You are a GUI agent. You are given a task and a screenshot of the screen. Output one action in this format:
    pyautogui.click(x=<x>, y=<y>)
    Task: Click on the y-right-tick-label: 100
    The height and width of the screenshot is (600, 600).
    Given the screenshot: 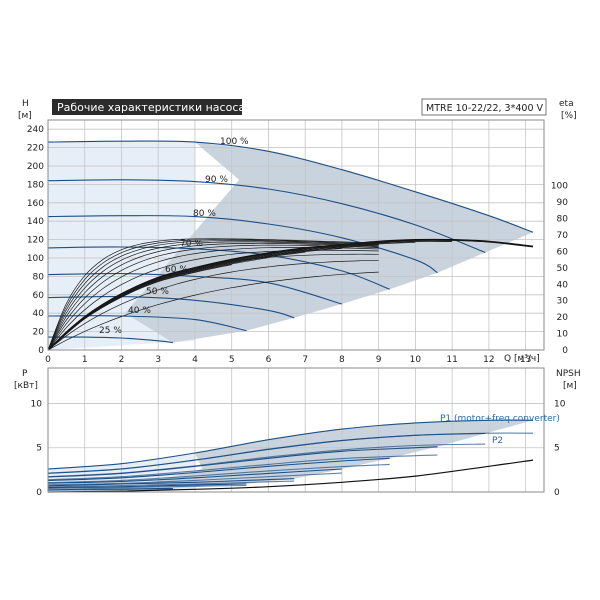 What is the action you would take?
    pyautogui.click(x=559, y=187)
    